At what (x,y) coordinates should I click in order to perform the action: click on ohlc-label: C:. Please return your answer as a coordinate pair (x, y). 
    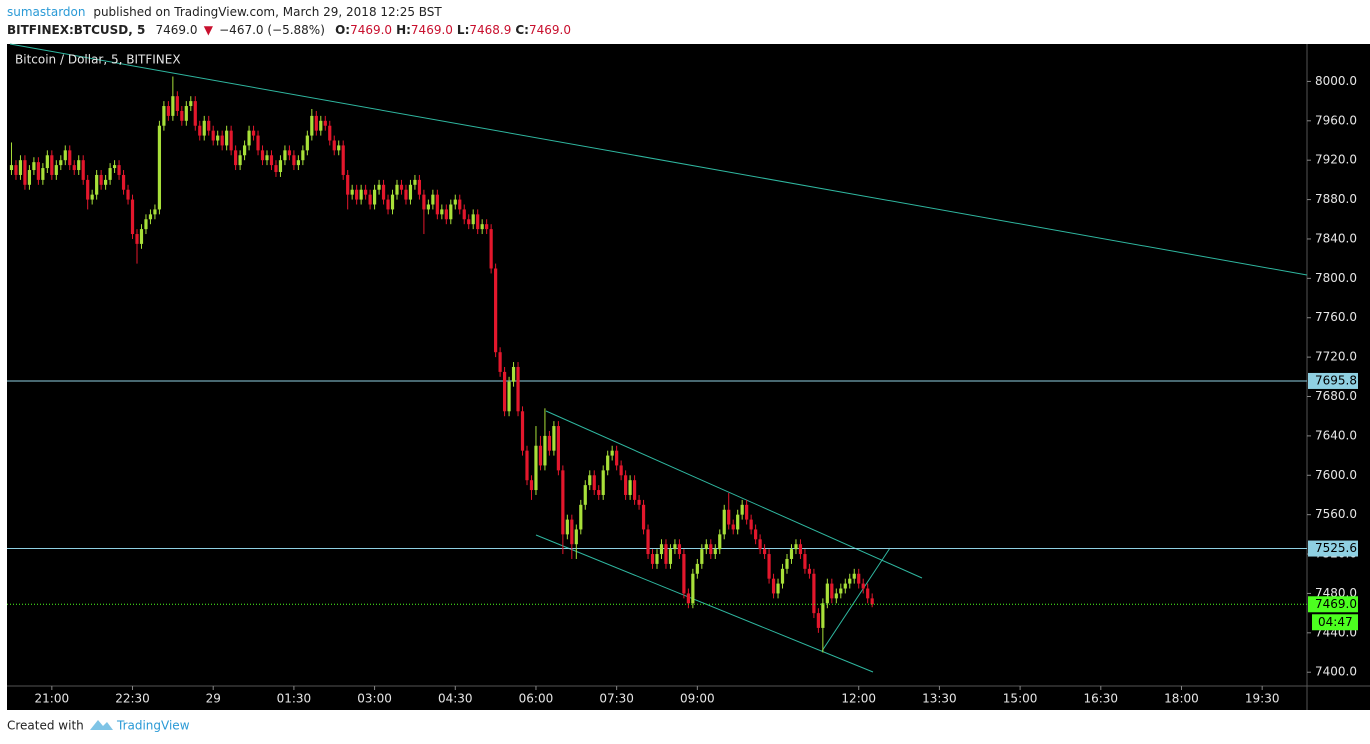
    Looking at the image, I should click on (522, 30).